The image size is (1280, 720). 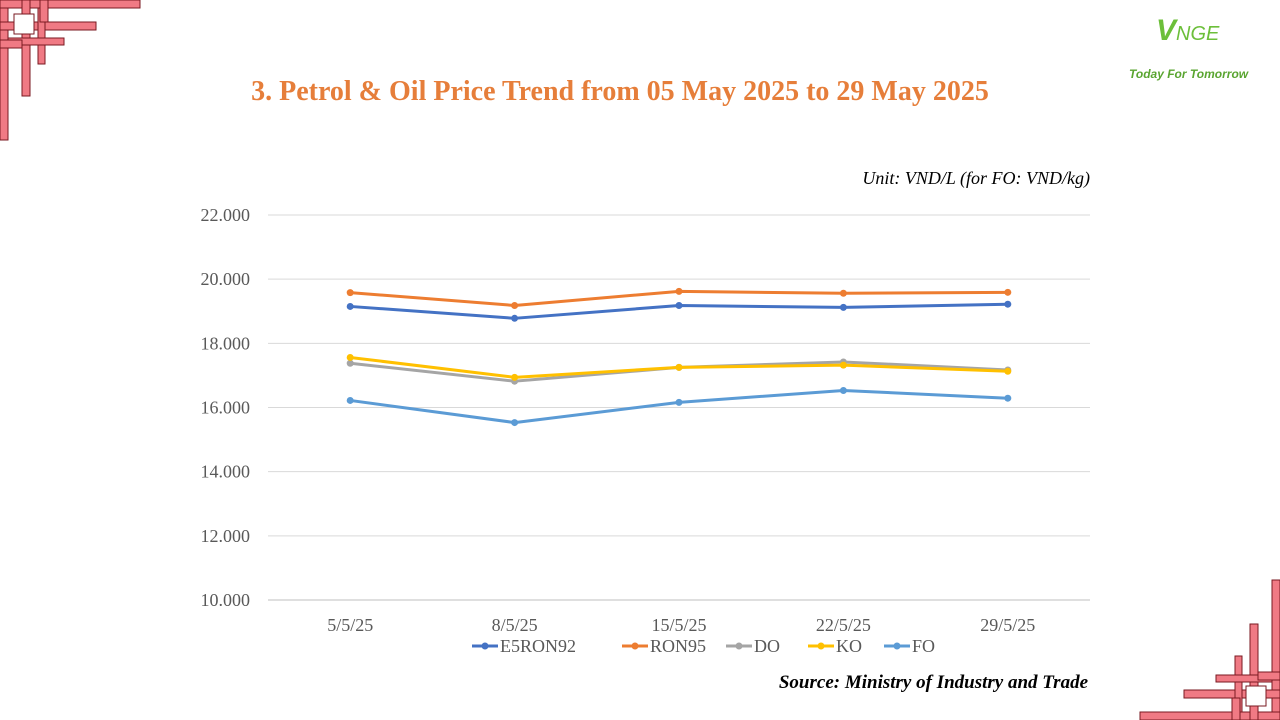 What do you see at coordinates (226, 279) in the screenshot?
I see `y-tick-label: 20.000` at bounding box center [226, 279].